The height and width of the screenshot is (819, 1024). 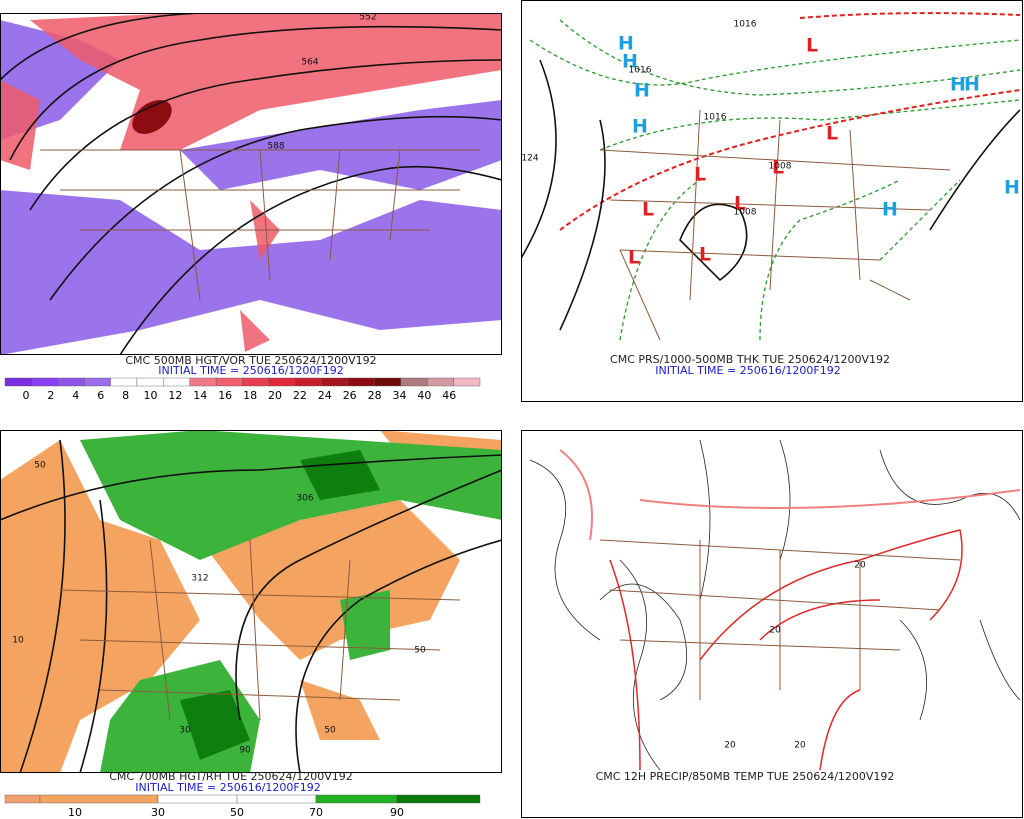 I want to click on colorbar-label: 46, so click(x=449, y=395).